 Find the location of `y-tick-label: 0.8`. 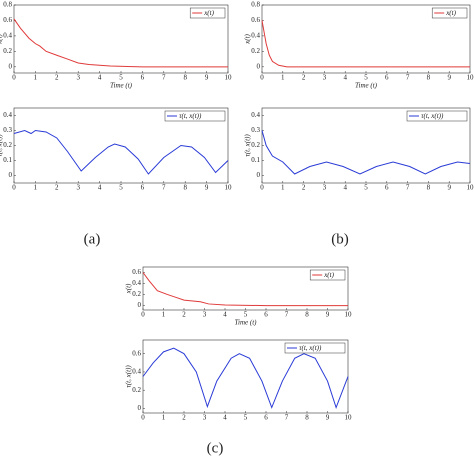

y-tick-label: 0.8 is located at coordinates (255, 5).